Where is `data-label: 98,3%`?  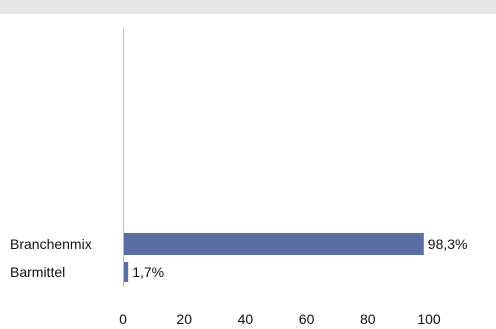 data-label: 98,3% is located at coordinates (448, 244).